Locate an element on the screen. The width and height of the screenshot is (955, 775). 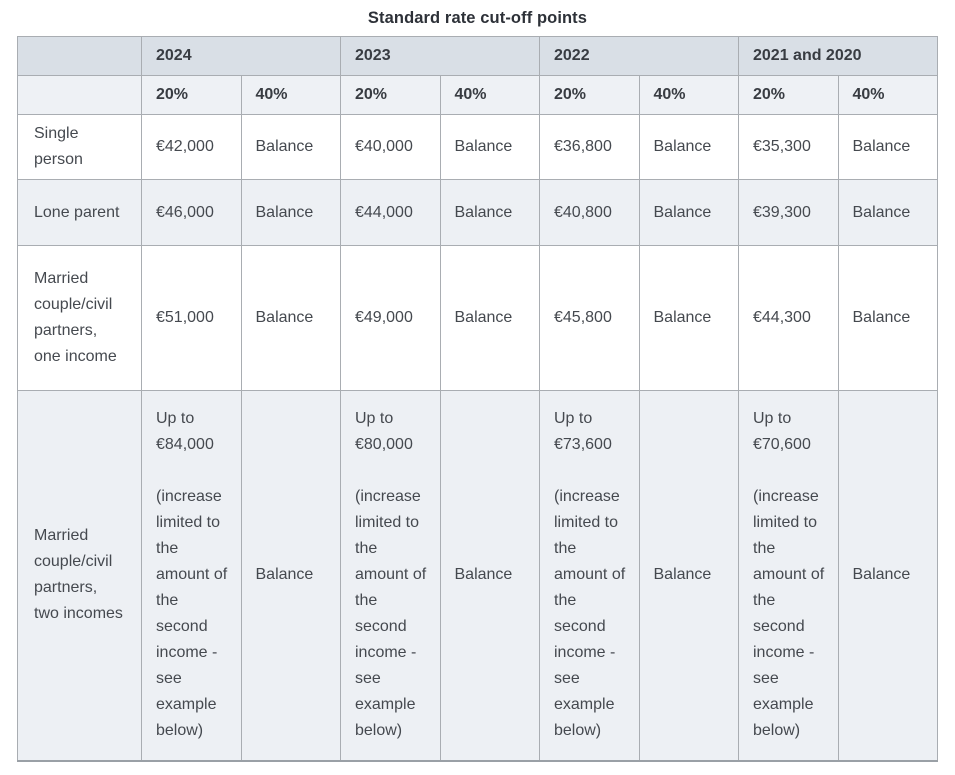
year-header-2021-2020: 2021 and 2020 is located at coordinates (838, 56).